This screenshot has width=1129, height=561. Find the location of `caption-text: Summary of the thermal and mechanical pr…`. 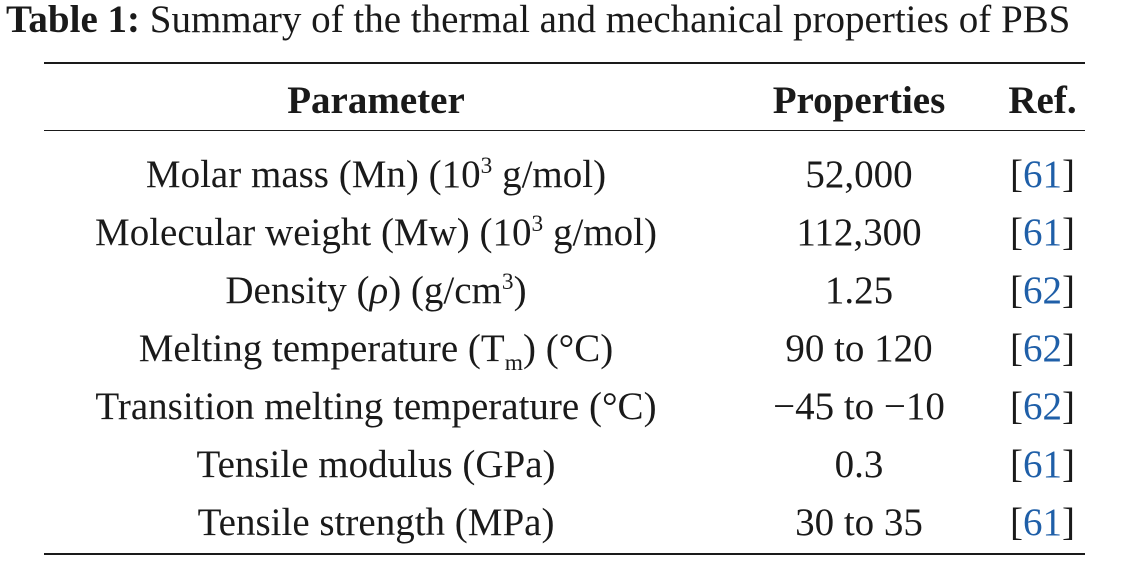

caption-text: Summary of the thermal and mechanical pr… is located at coordinates (610, 20).